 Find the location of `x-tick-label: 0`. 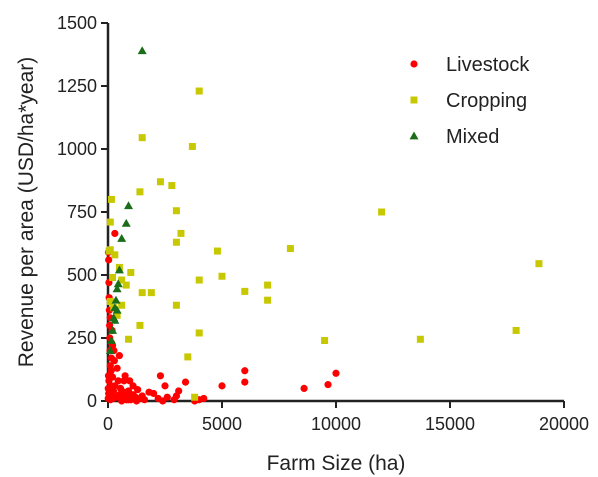

x-tick-label: 0 is located at coordinates (108, 424).